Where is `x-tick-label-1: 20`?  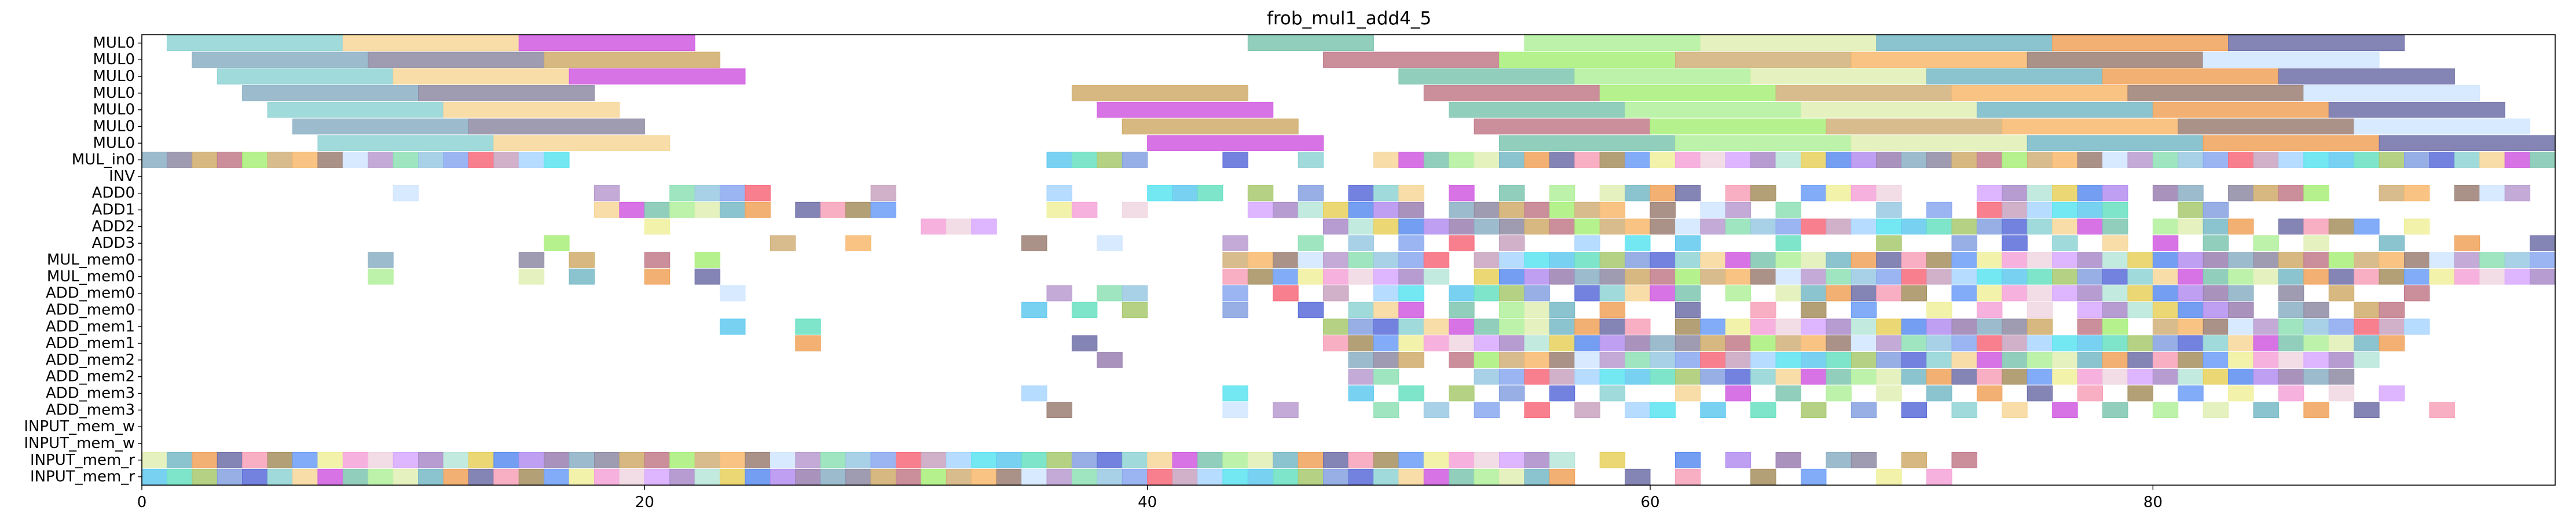 x-tick-label-1: 20 is located at coordinates (644, 502).